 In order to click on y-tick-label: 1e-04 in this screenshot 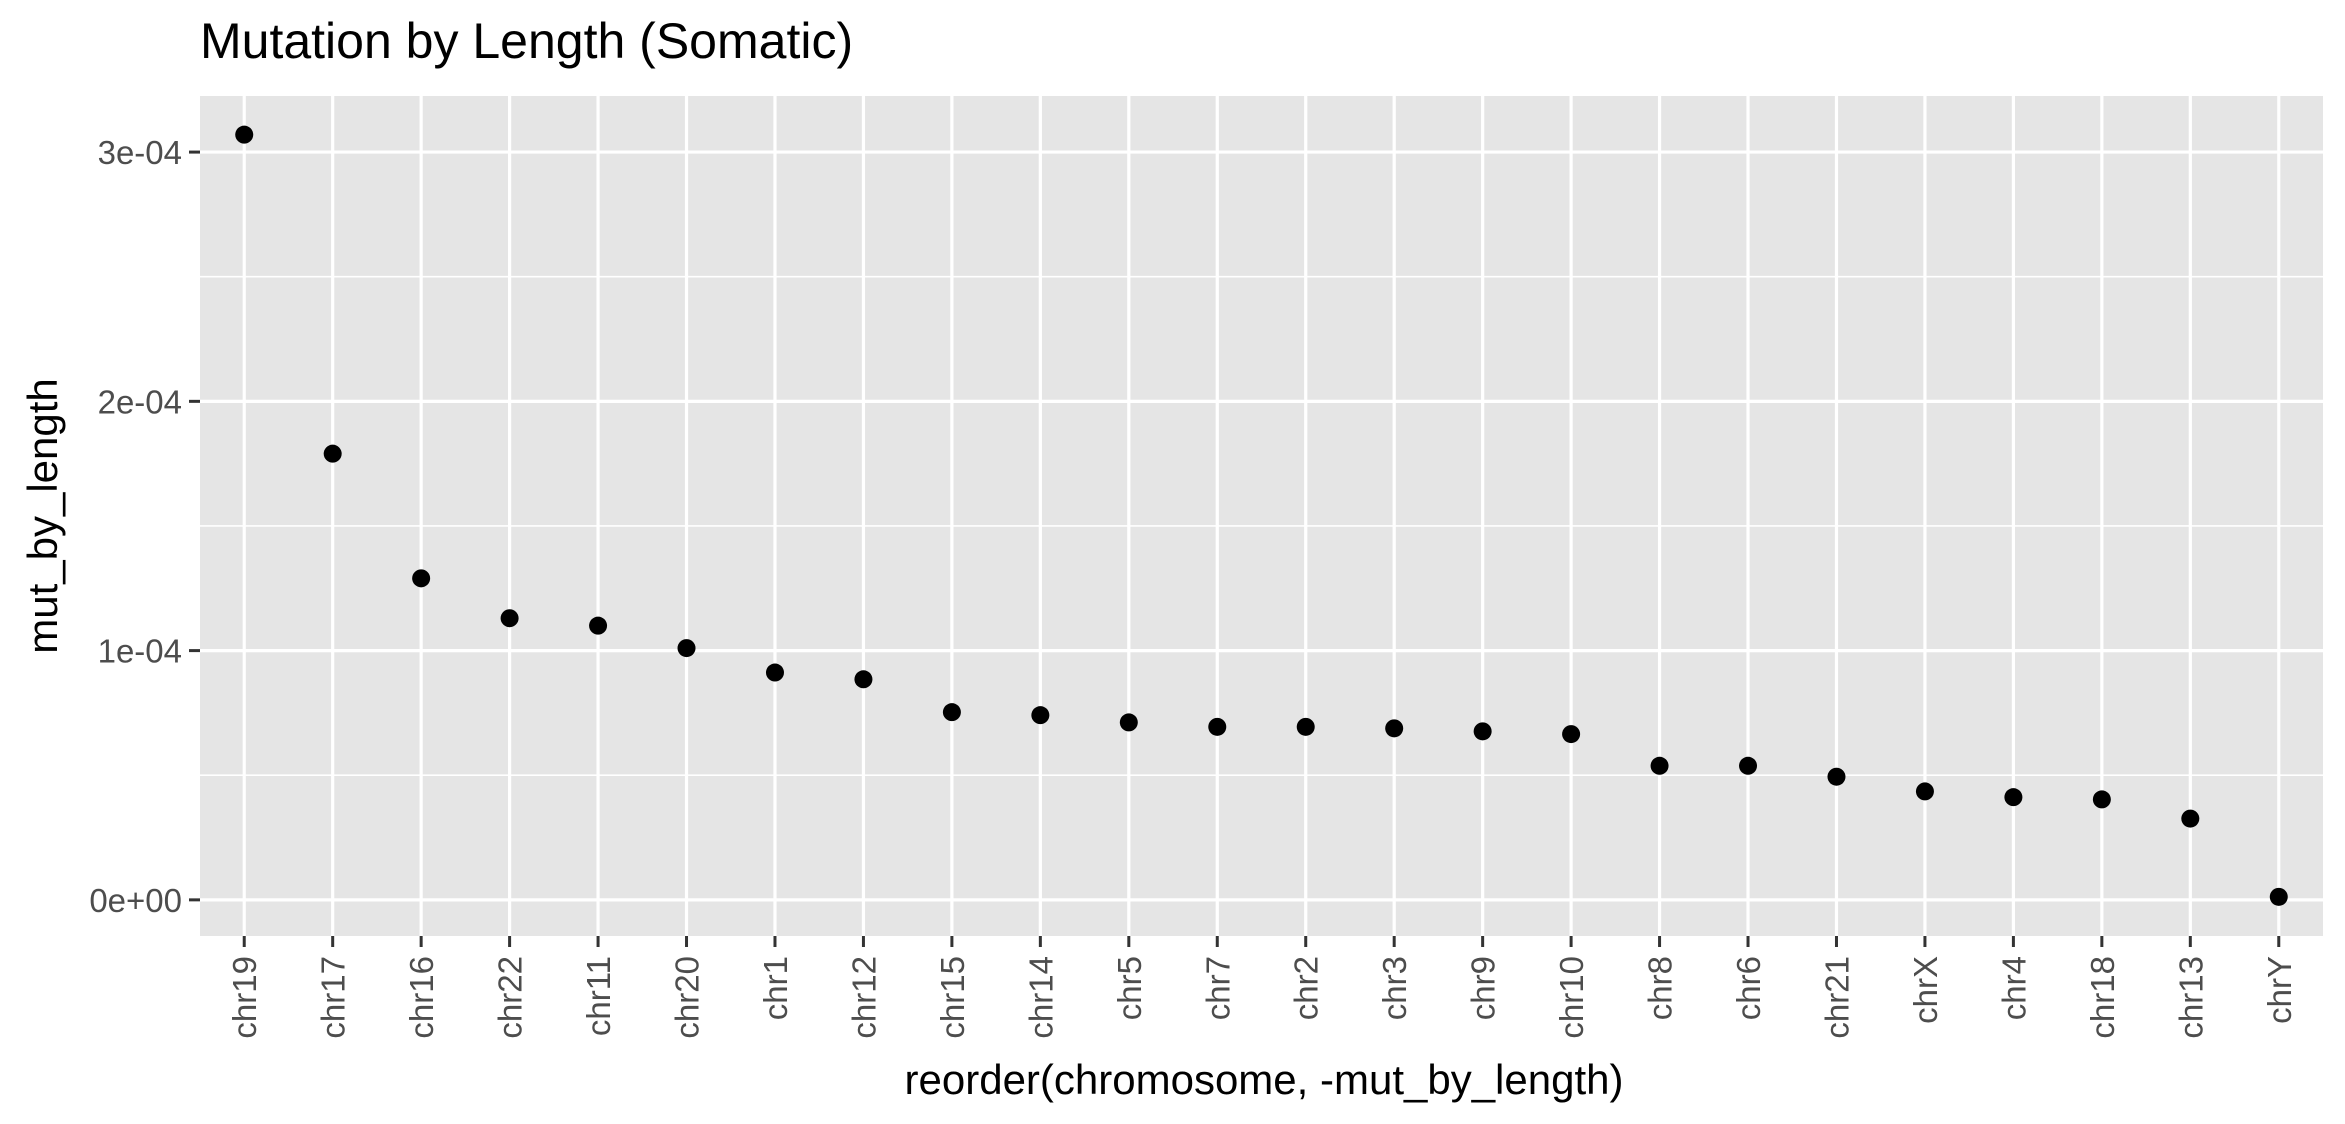, I will do `click(140, 651)`.